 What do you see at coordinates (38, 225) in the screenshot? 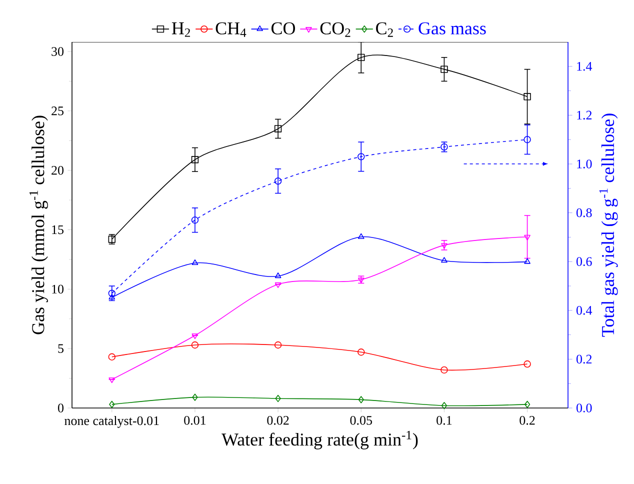
I see `y-axis-title: Gas yield (mmol g$^{-1}$ cellulose)` at bounding box center [38, 225].